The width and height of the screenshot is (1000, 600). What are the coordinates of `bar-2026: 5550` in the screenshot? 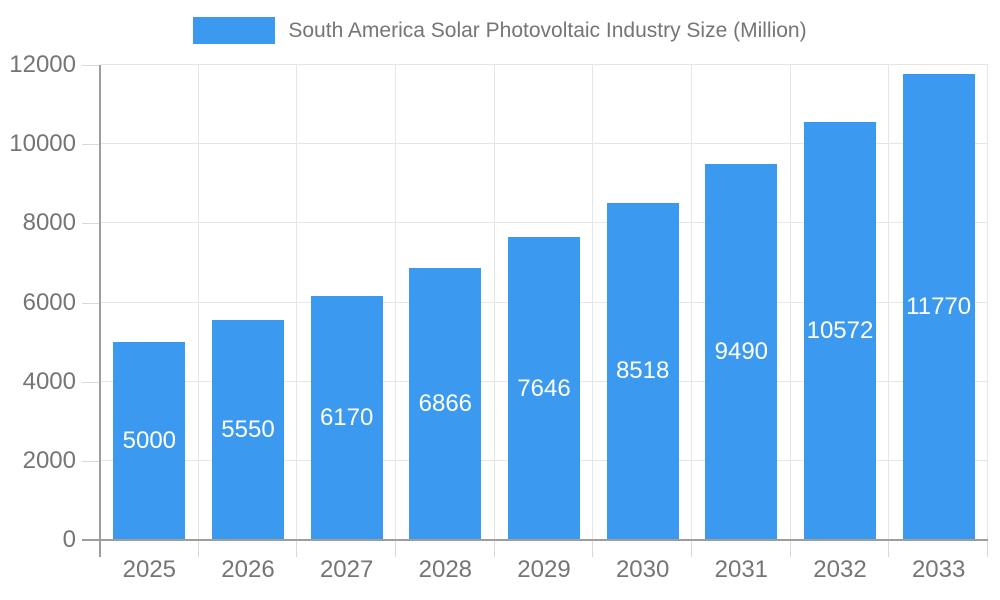 It's located at (248, 430).